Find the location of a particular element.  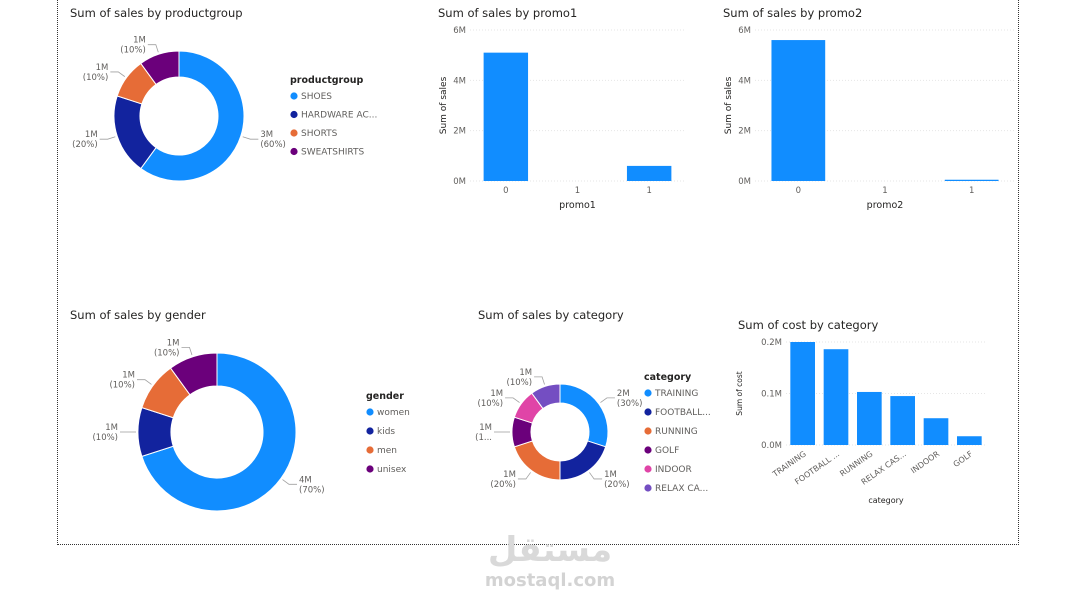

legend-item: GOLF is located at coordinates (667, 451).